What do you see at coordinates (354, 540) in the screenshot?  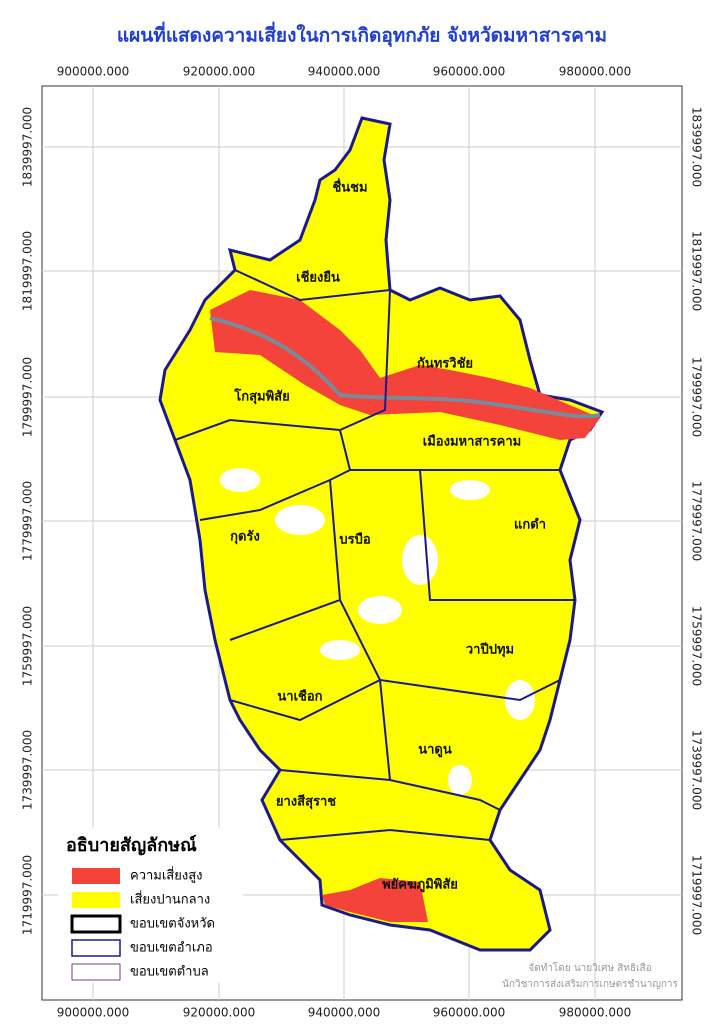 I see `district-label: บรบือ` at bounding box center [354, 540].